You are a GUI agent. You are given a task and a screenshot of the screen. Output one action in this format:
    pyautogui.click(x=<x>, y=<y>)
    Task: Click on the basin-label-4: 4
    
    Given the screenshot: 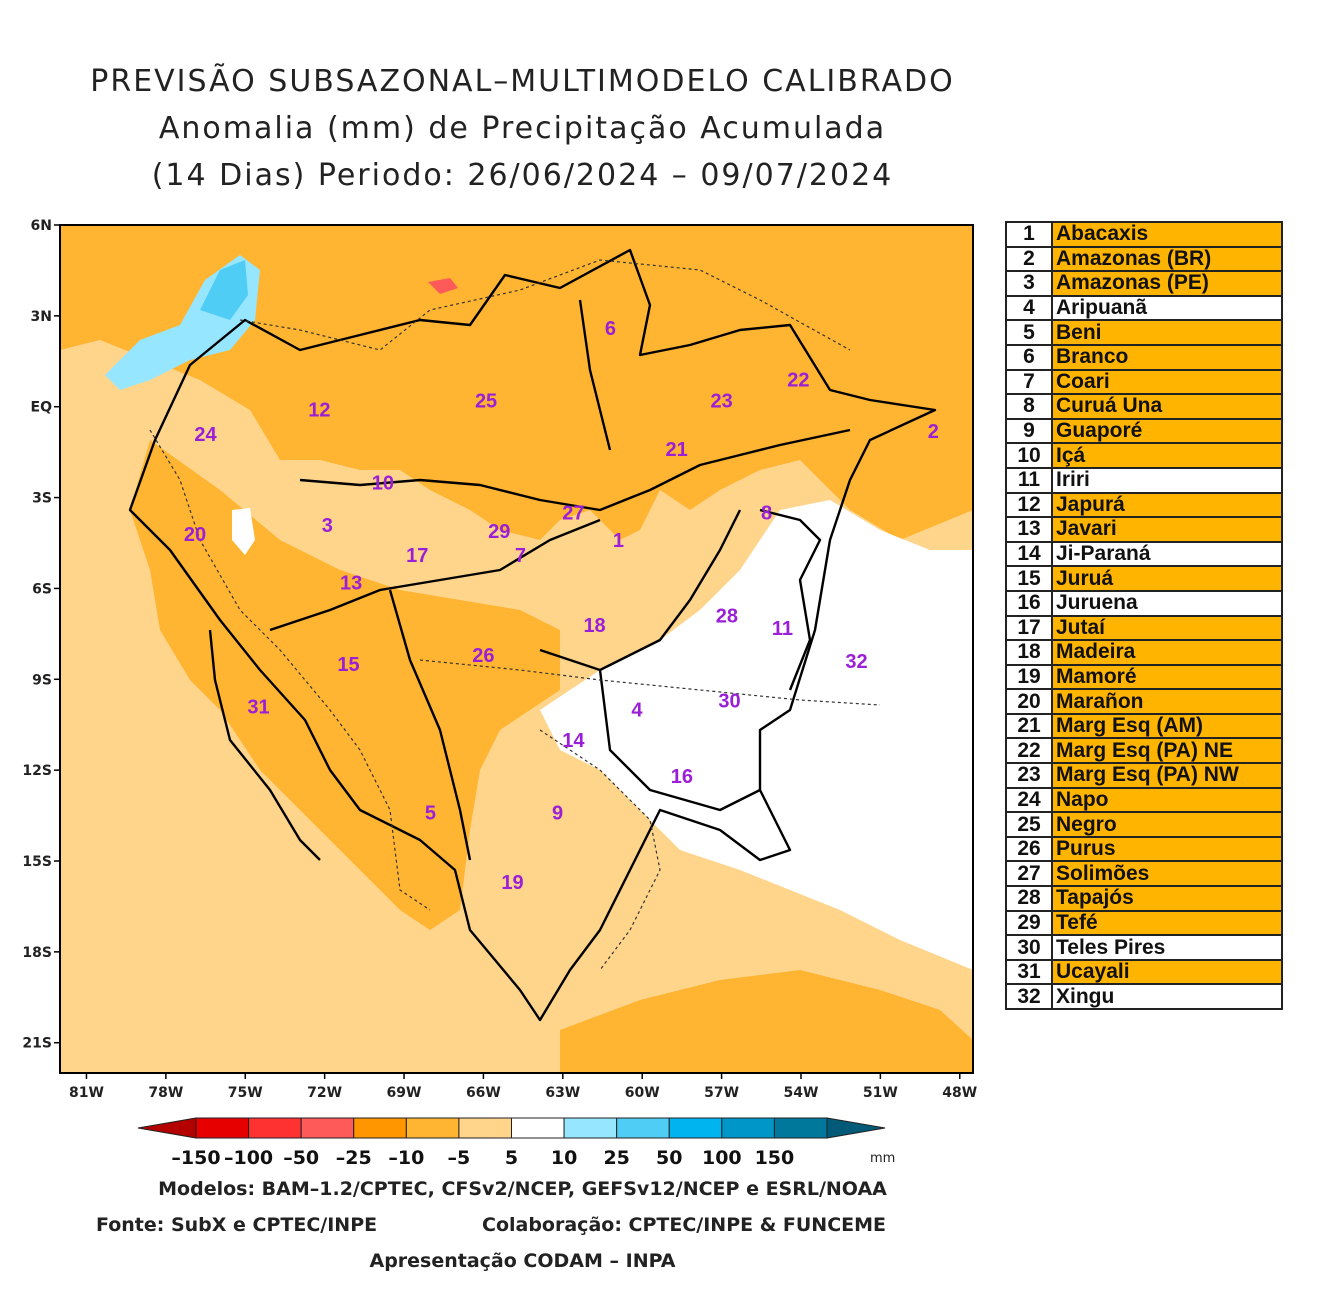 What is the action you would take?
    pyautogui.click(x=637, y=711)
    